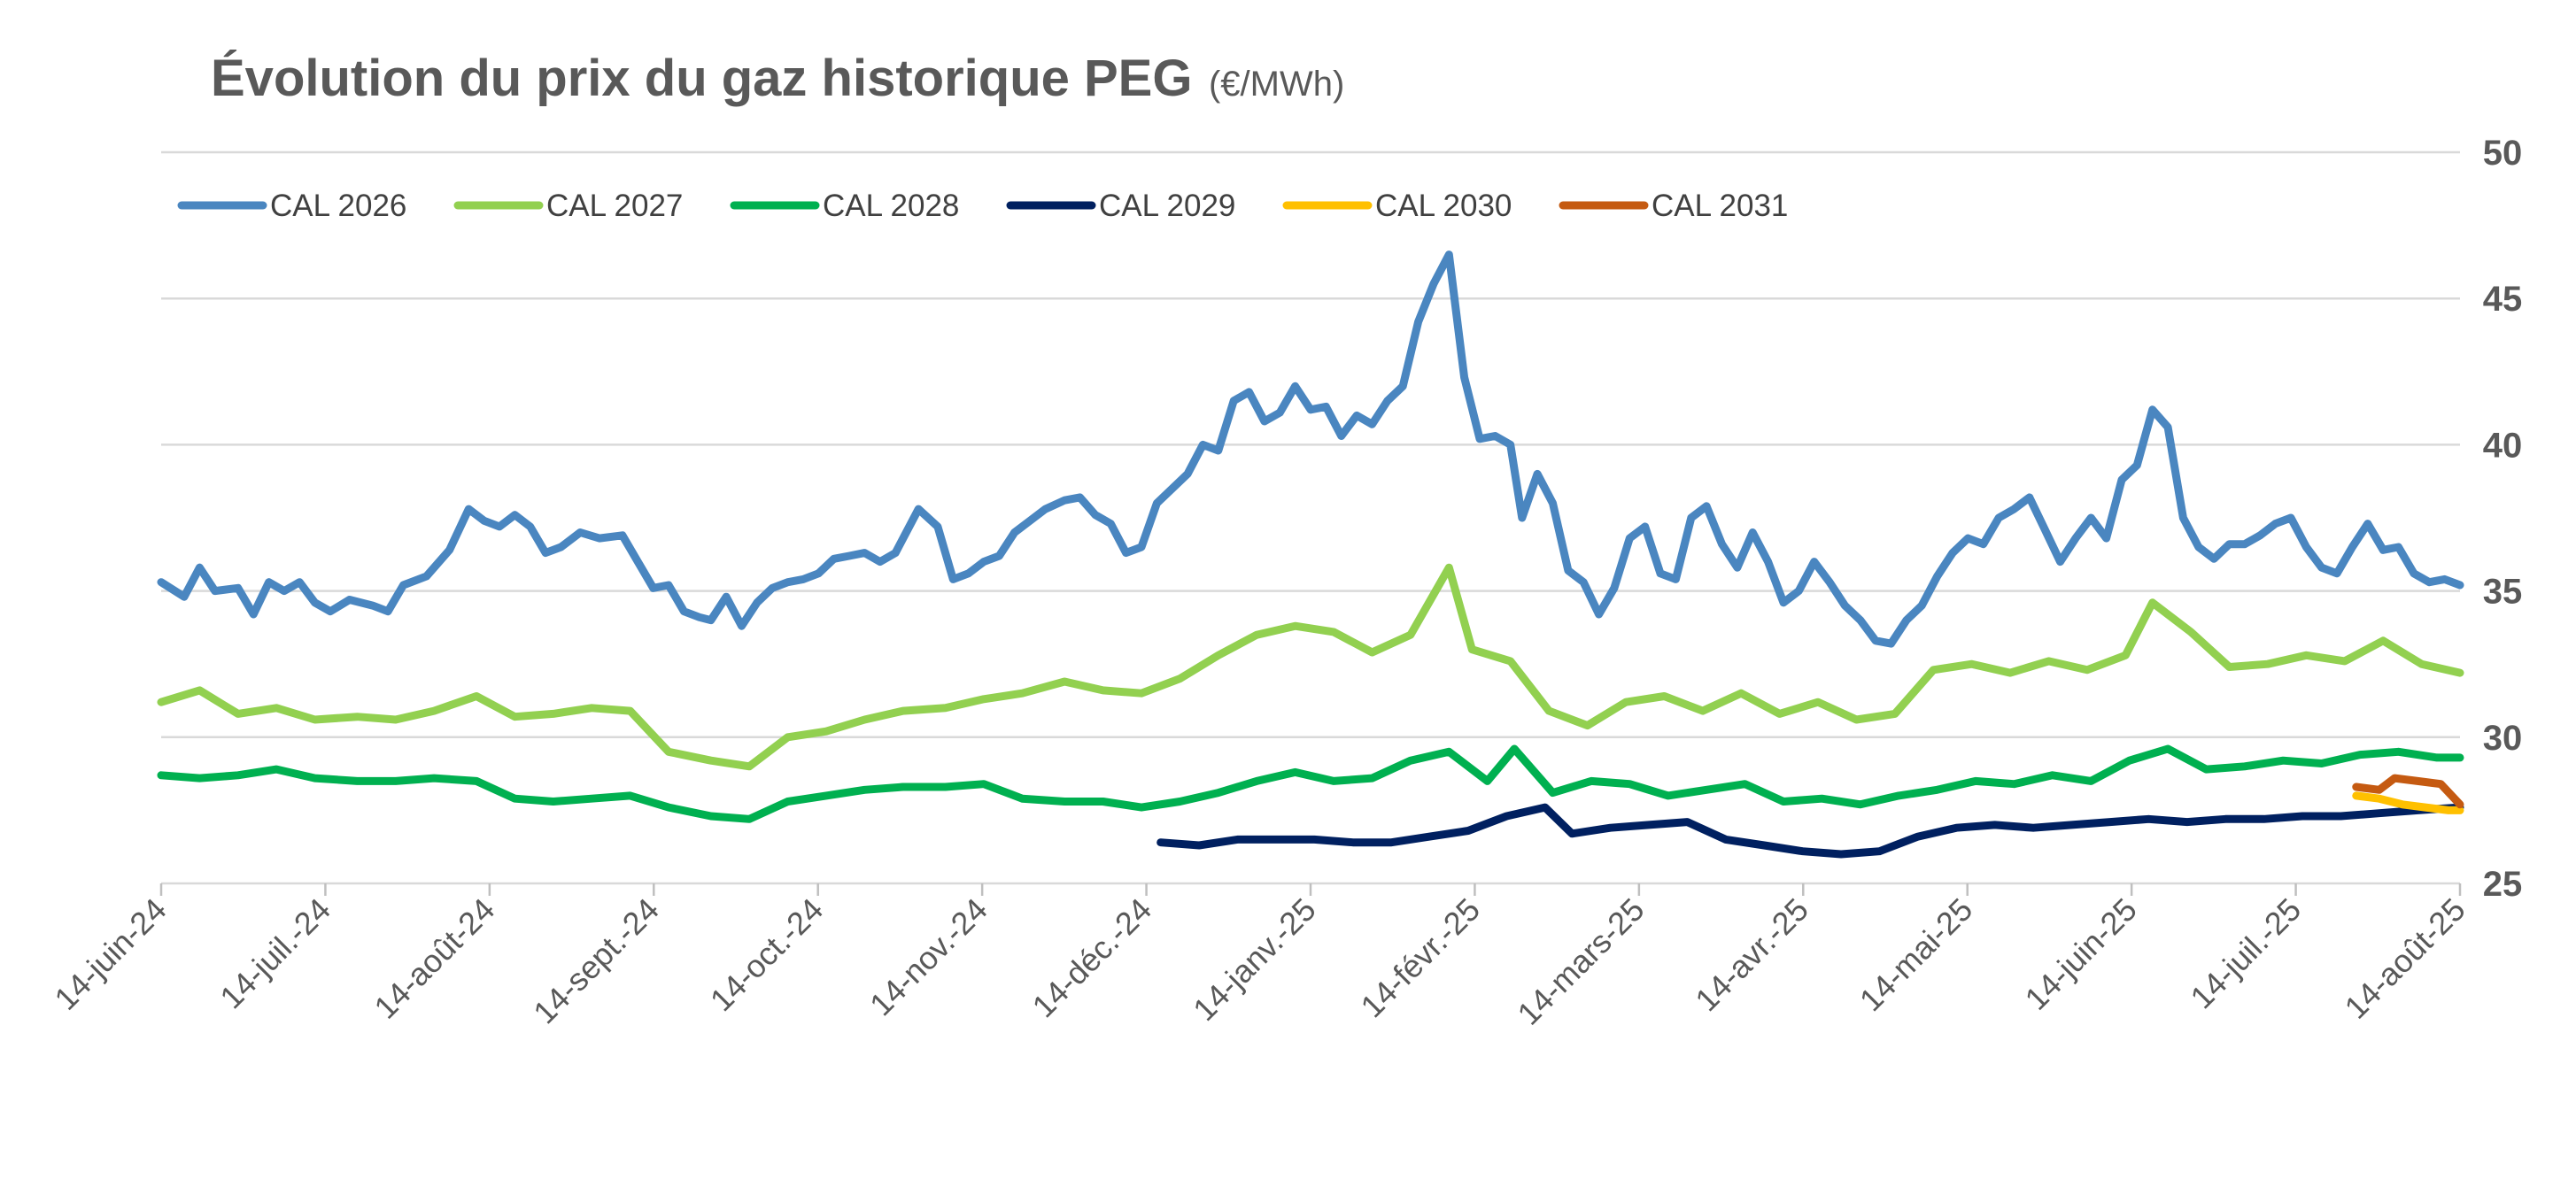 The image size is (2576, 1195). What do you see at coordinates (1254, 959) in the screenshot?
I see `x-tick-label: 14-janv.-25` at bounding box center [1254, 959].